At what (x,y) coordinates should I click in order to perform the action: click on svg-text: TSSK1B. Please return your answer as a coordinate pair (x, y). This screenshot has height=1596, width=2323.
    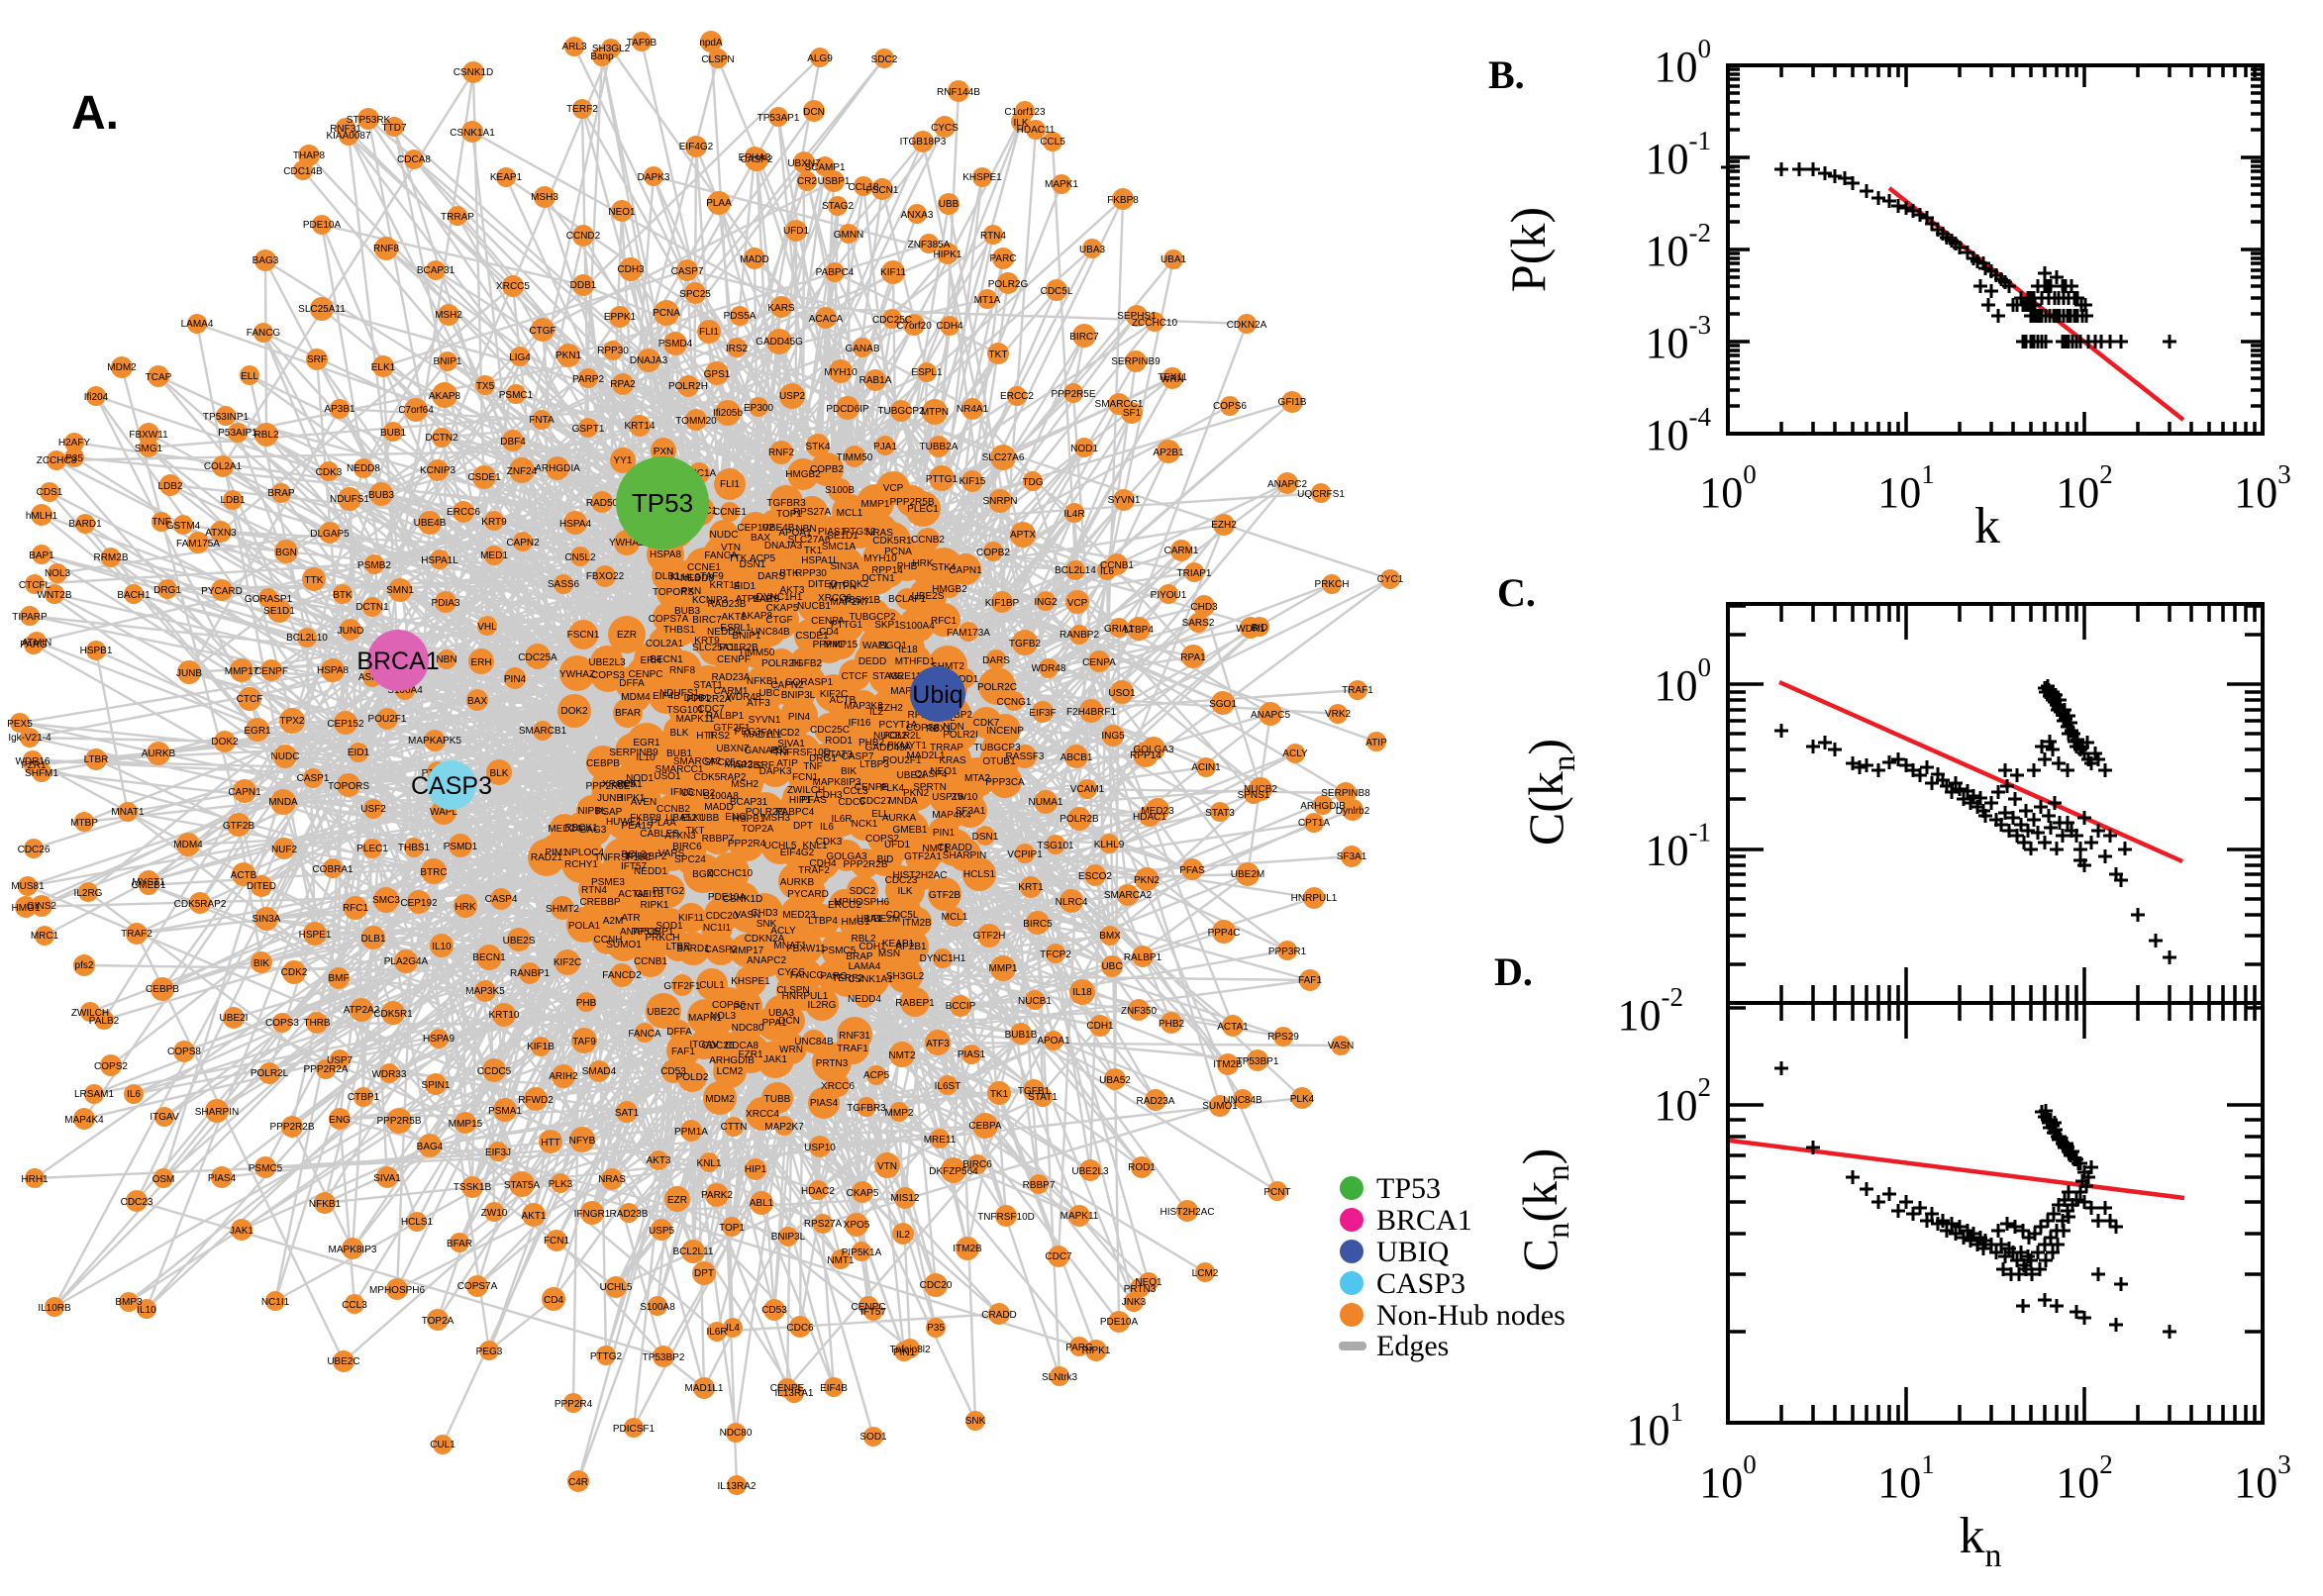
    Looking at the image, I should click on (862, 601).